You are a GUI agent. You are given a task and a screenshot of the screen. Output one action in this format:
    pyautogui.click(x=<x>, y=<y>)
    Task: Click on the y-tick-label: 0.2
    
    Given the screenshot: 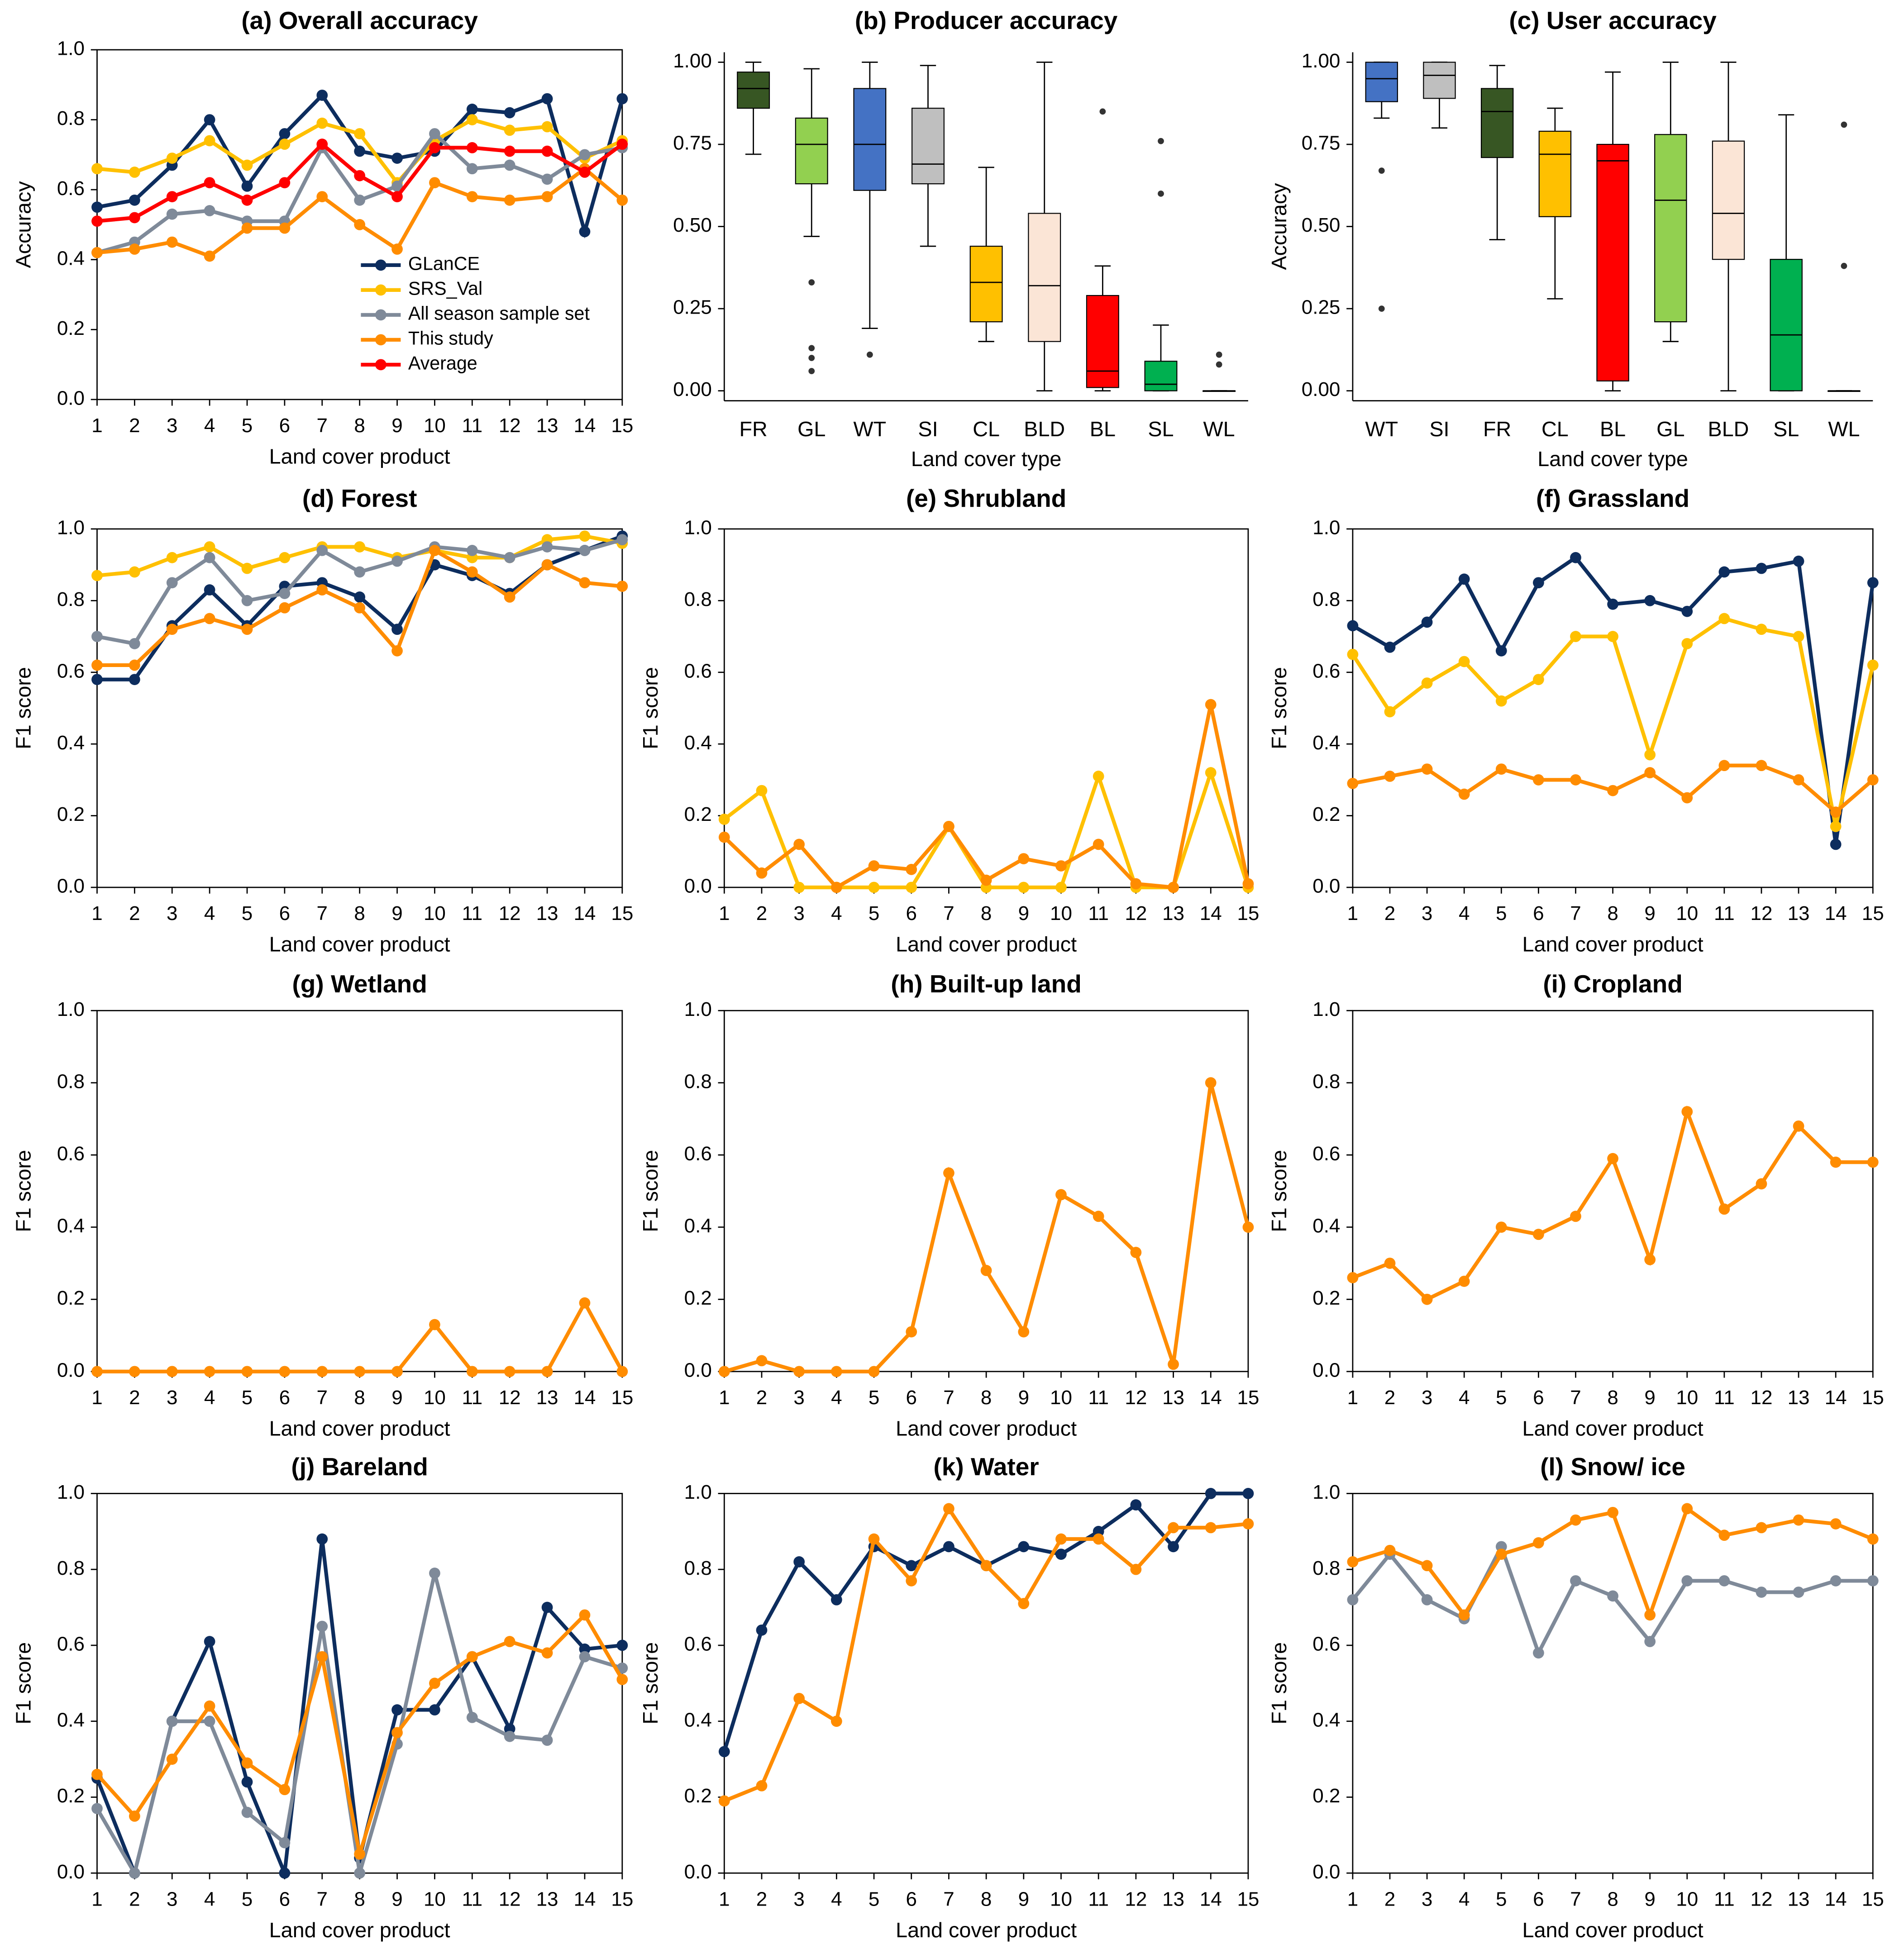 What is the action you would take?
    pyautogui.click(x=698, y=1796)
    